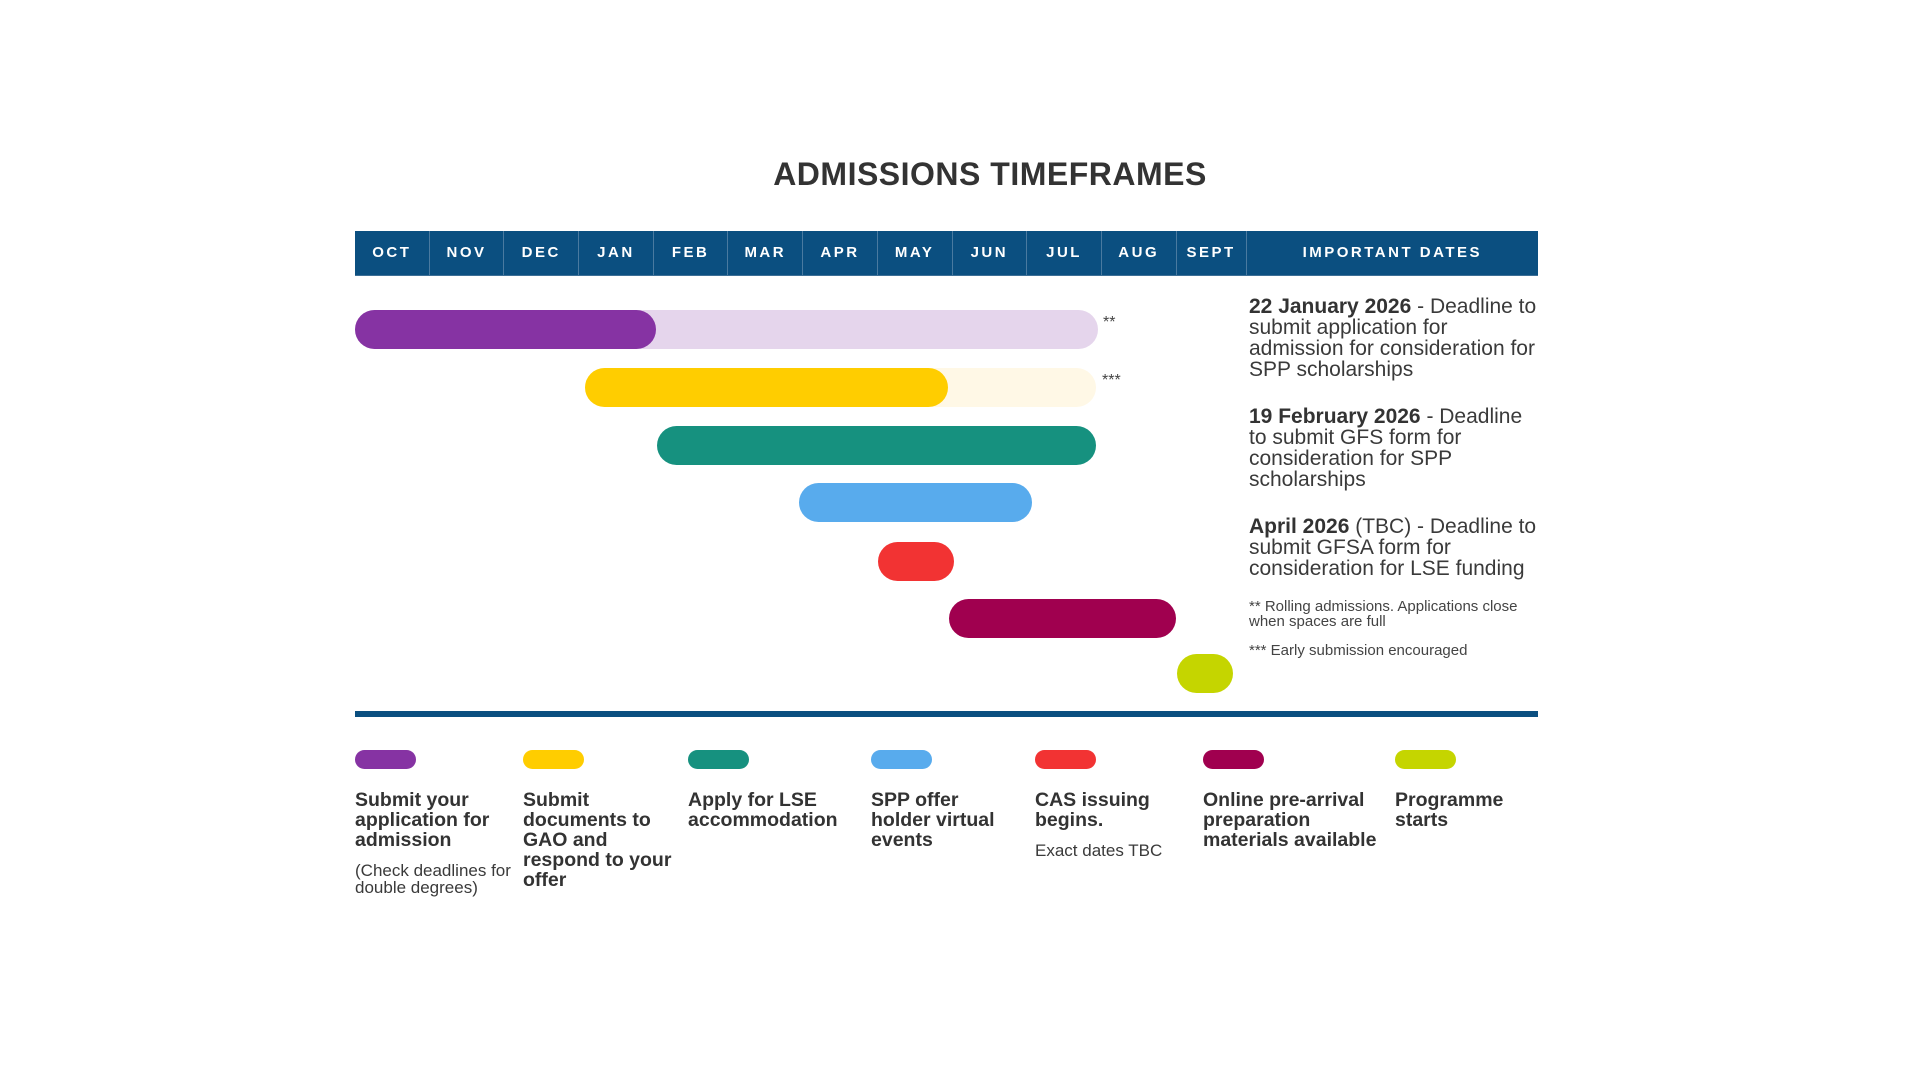 The width and height of the screenshot is (1920, 1080). What do you see at coordinates (915, 253) in the screenshot?
I see `month-may: MAY` at bounding box center [915, 253].